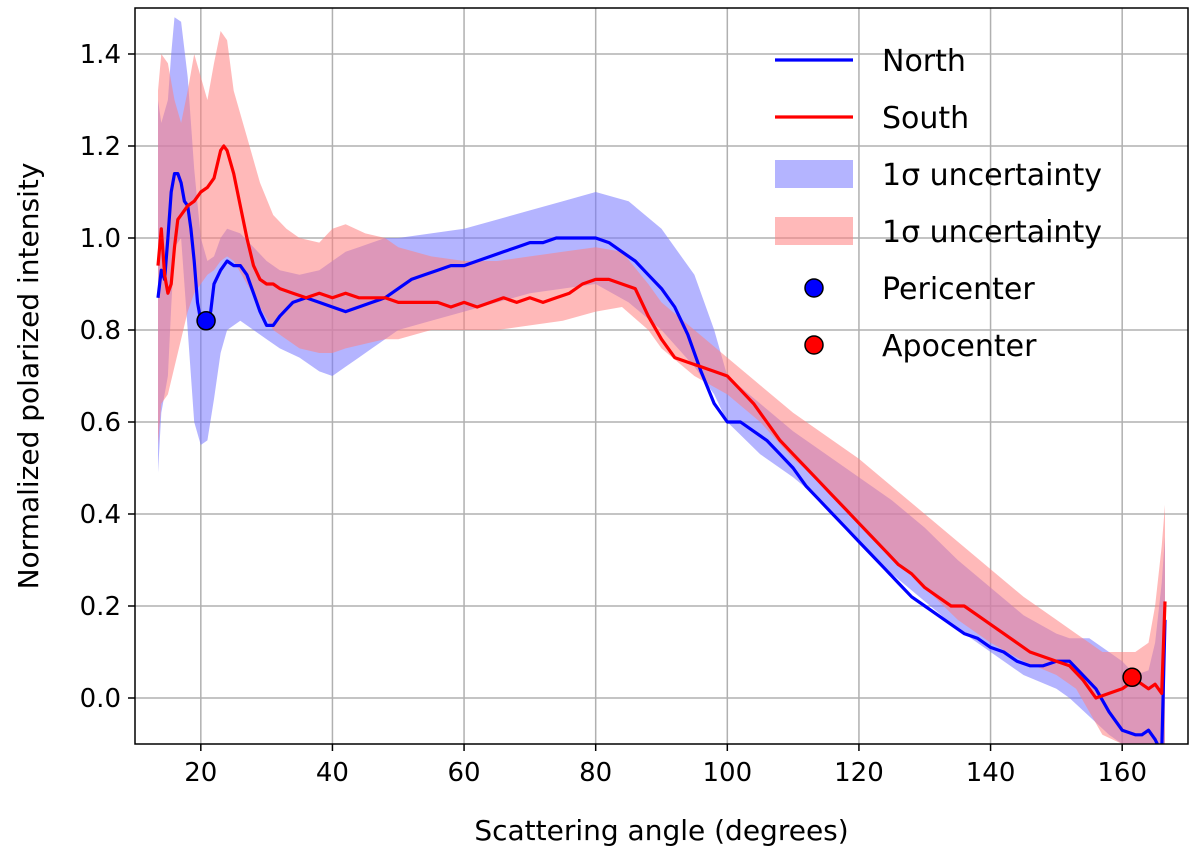 The height and width of the screenshot is (860, 1200). What do you see at coordinates (100, 423) in the screenshot?
I see `y-tick-label: 0.6` at bounding box center [100, 423].